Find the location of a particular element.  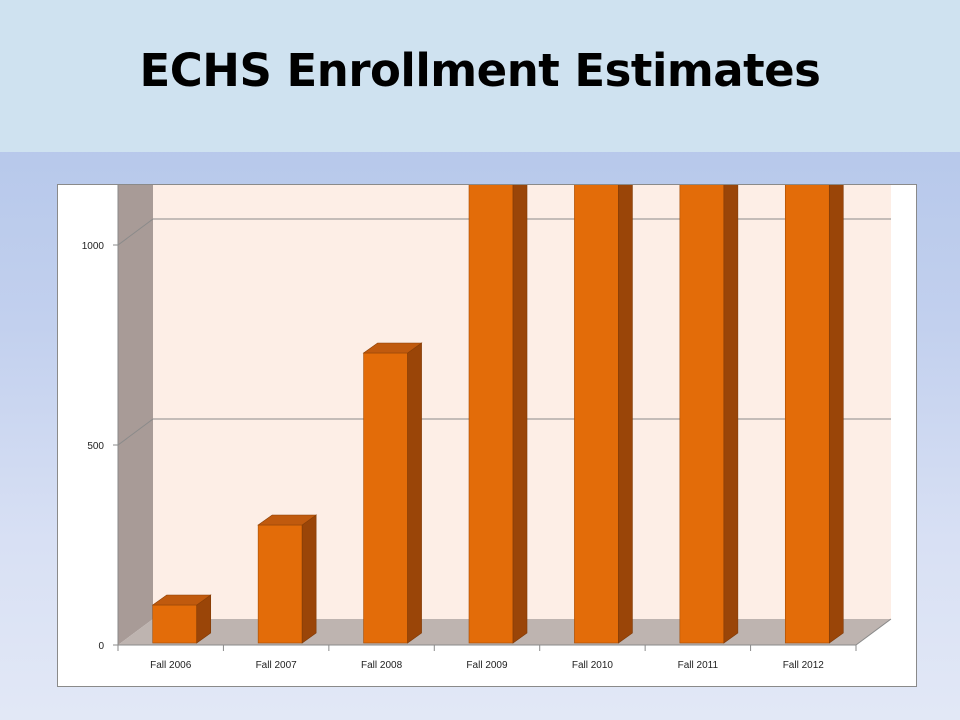

x-tick-label: Fall 2007 is located at coordinates (277, 665).